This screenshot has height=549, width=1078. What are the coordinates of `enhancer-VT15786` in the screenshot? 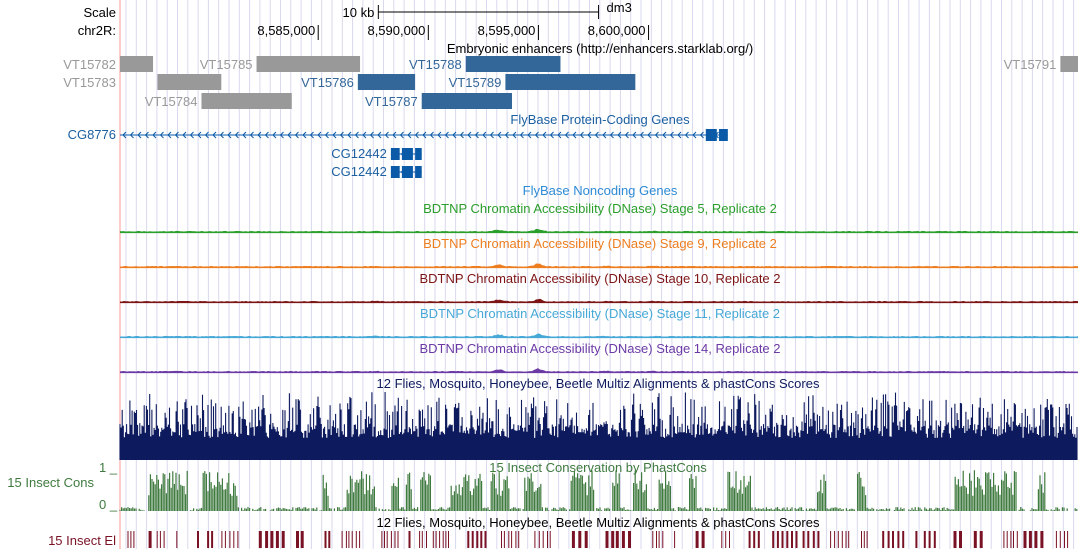 It's located at (386, 82).